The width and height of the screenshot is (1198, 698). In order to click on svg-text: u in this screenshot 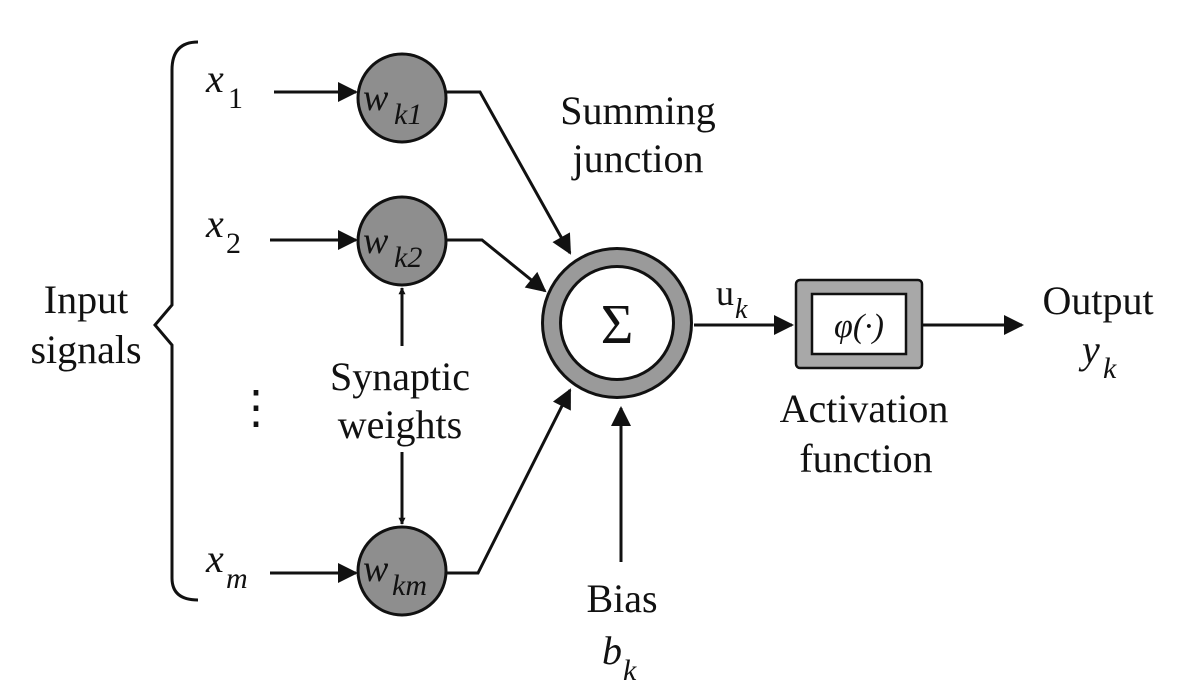, I will do `click(725, 293)`.